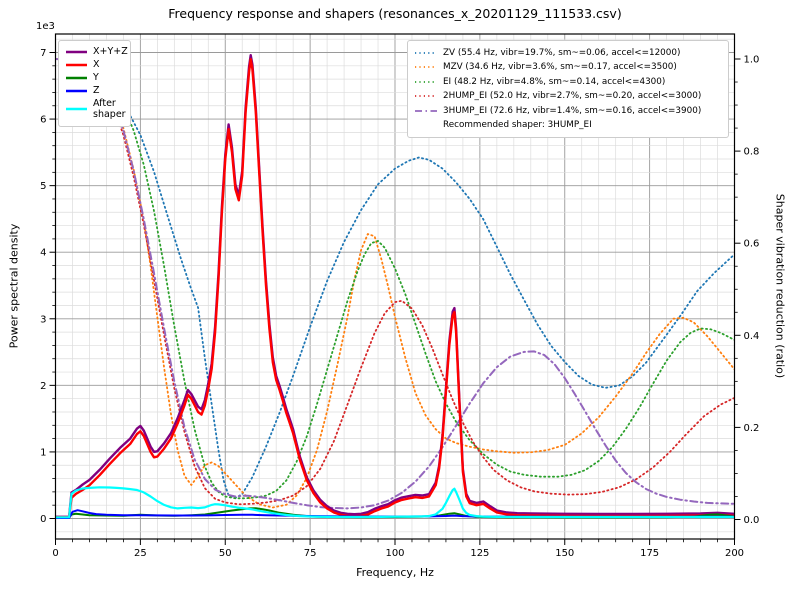 This screenshot has height=600, width=800. I want to click on y-left-tick-label: 7, so click(43, 53).